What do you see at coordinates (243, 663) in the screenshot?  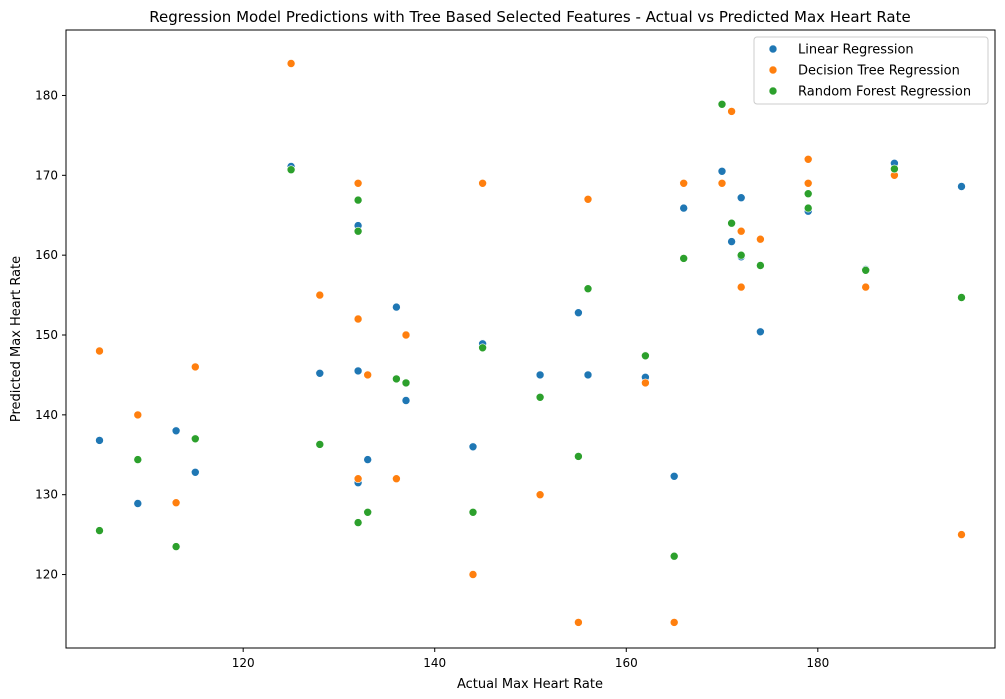 I see `x-tick-label-0: 120` at bounding box center [243, 663].